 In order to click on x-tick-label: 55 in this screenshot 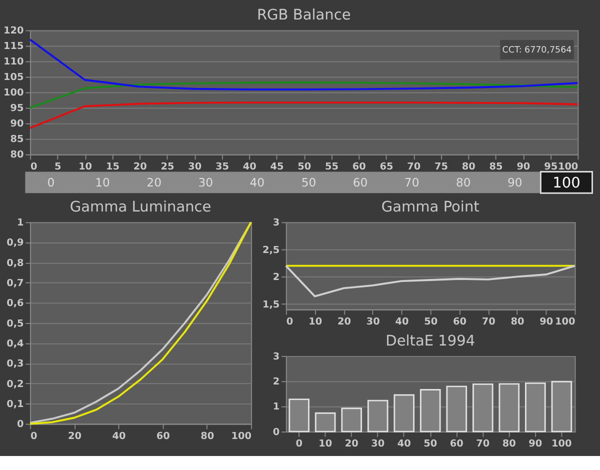, I will do `click(332, 166)`.